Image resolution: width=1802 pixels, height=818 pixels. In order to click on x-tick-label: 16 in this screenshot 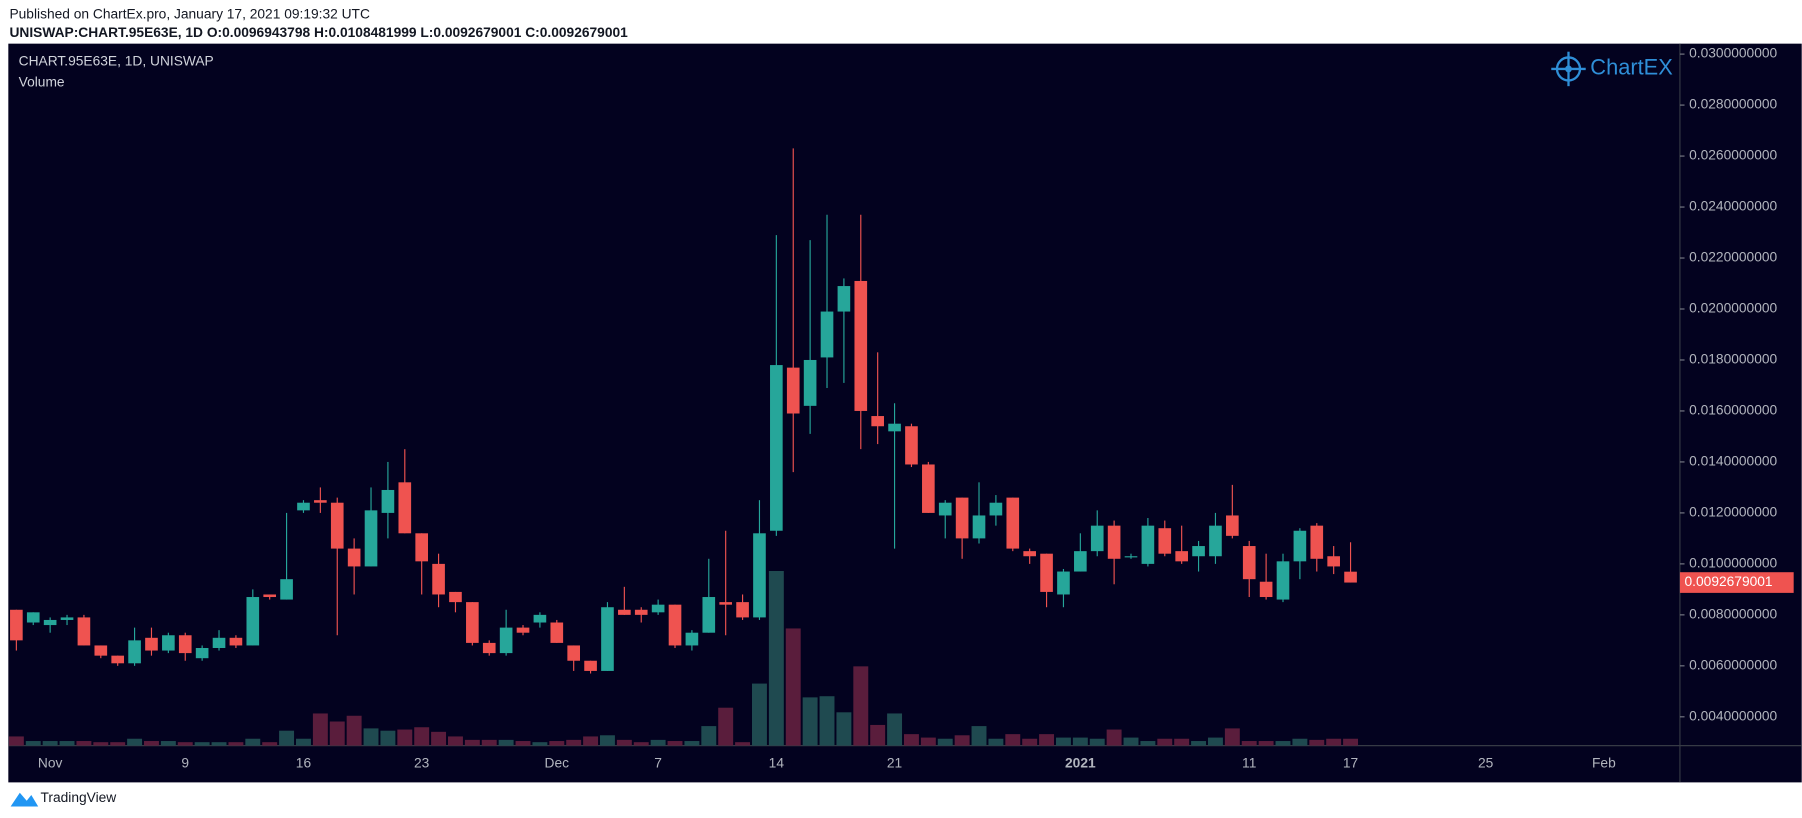, I will do `click(304, 763)`.